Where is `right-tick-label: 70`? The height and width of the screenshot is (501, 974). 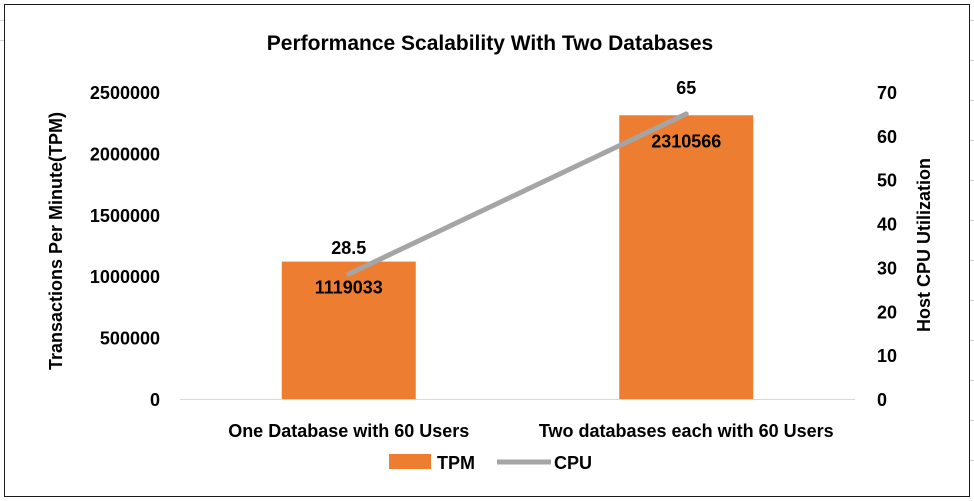
right-tick-label: 70 is located at coordinates (887, 93).